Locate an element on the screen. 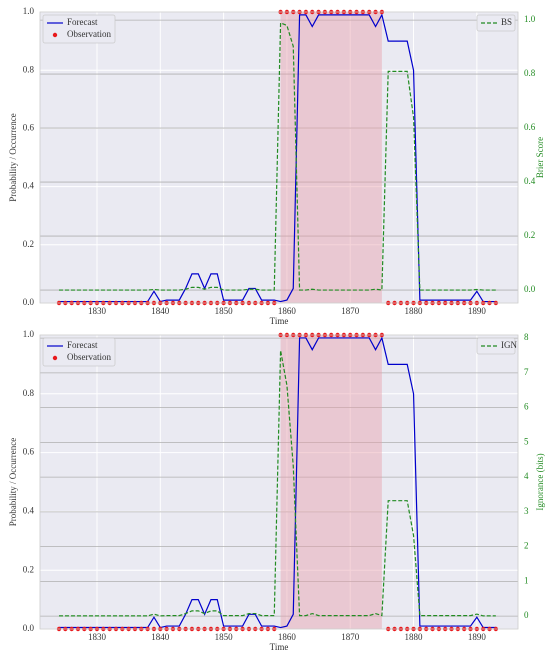 This screenshot has height=657, width=550. y2-tick-label: 6 is located at coordinates (526, 407).